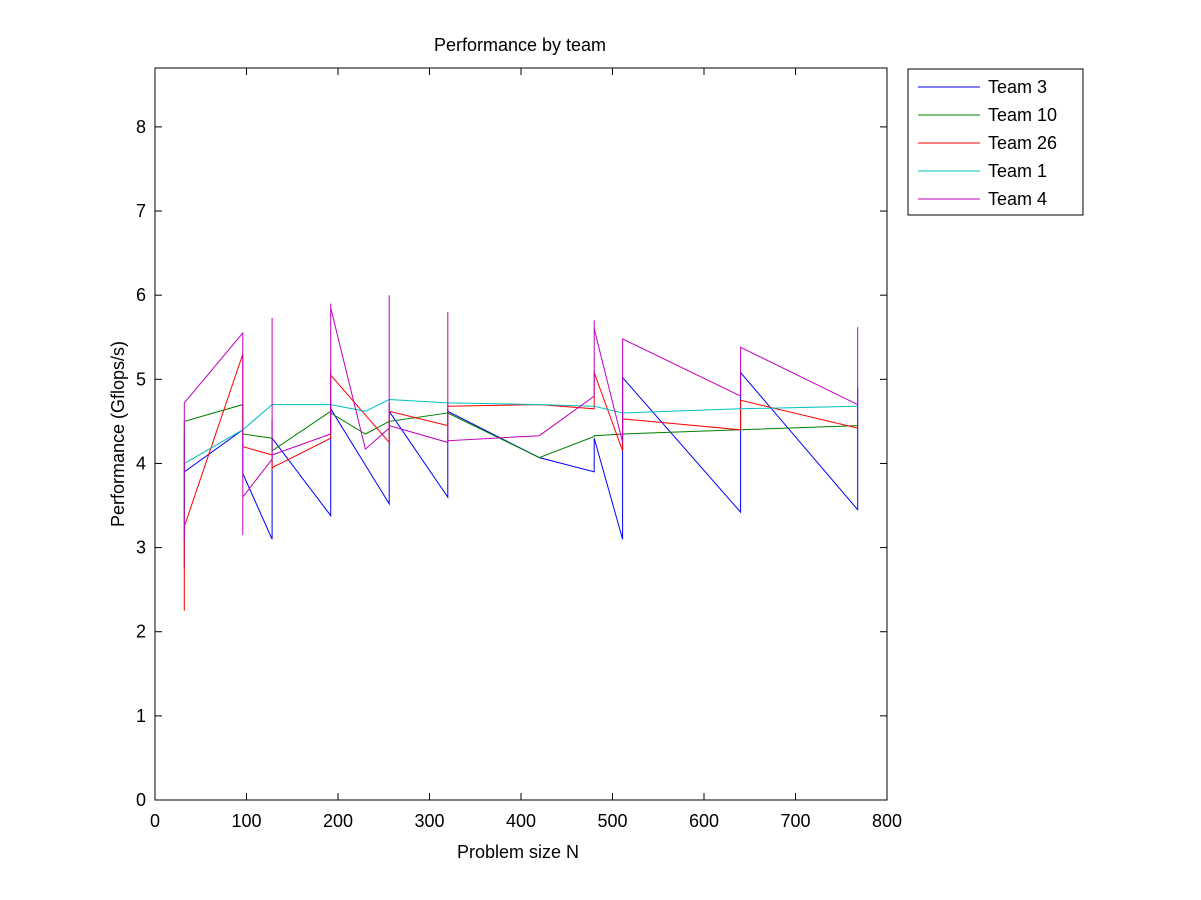  What do you see at coordinates (518, 852) in the screenshot?
I see `x-axis-label: Problem size N` at bounding box center [518, 852].